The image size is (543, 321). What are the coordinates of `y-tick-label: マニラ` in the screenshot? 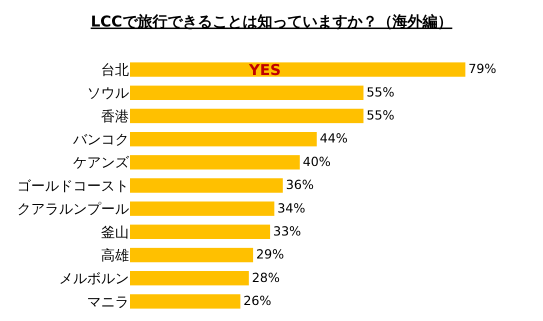 It's located at (108, 302).